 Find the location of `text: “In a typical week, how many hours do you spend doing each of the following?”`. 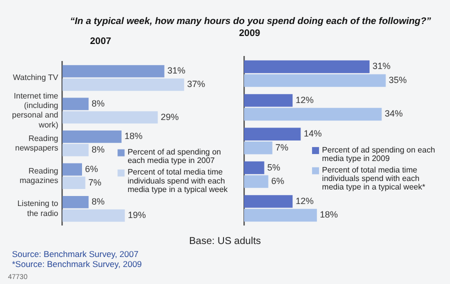

text: “In a typical week, how many hours do you spend doing each of the following?” is located at coordinates (251, 21).